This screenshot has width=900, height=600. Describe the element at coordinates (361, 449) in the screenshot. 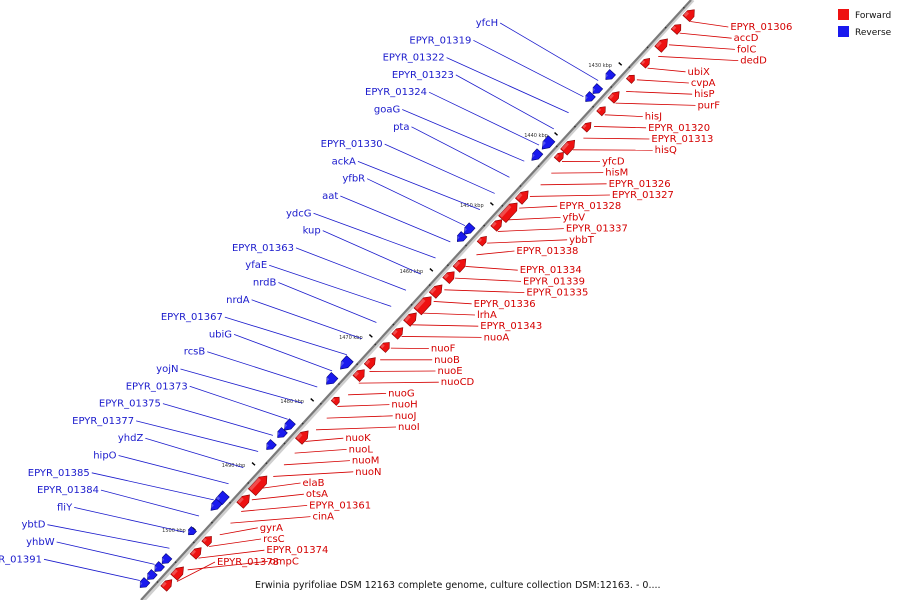

I see `gene-label: nuoL` at that location.